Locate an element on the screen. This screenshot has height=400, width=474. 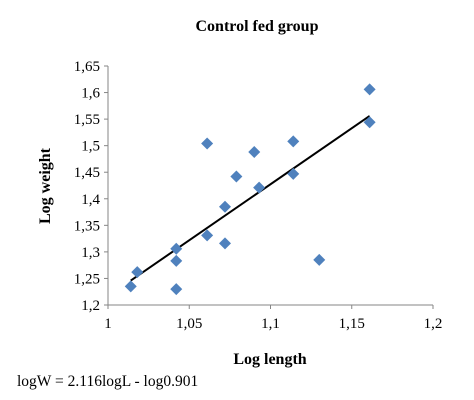
y-tick-labels: 1,2 1,25 1,3 1,35 1,4 1,45 1,5 1,55 1,6 1,65 is located at coordinates (87, 186).